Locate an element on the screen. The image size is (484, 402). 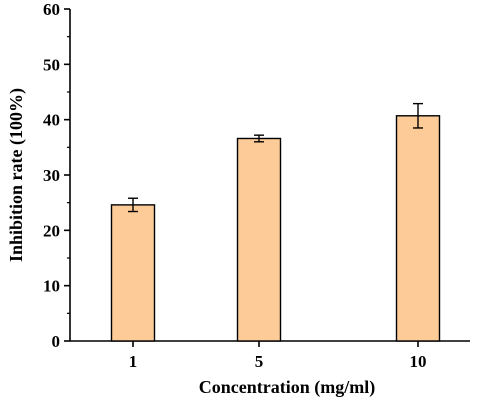
y-tick-label: 10 is located at coordinates (51, 286).